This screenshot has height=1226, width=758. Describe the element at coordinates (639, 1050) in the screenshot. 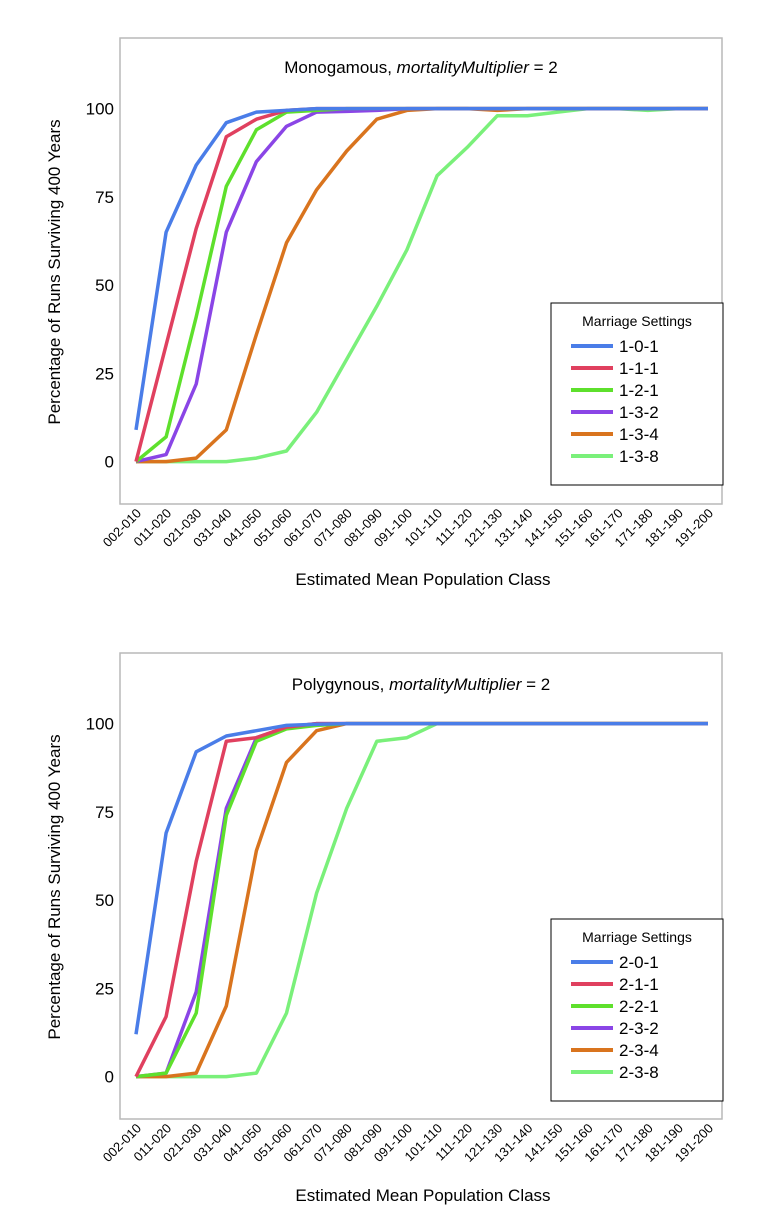

I see `legend-label: 2-3-4` at that location.